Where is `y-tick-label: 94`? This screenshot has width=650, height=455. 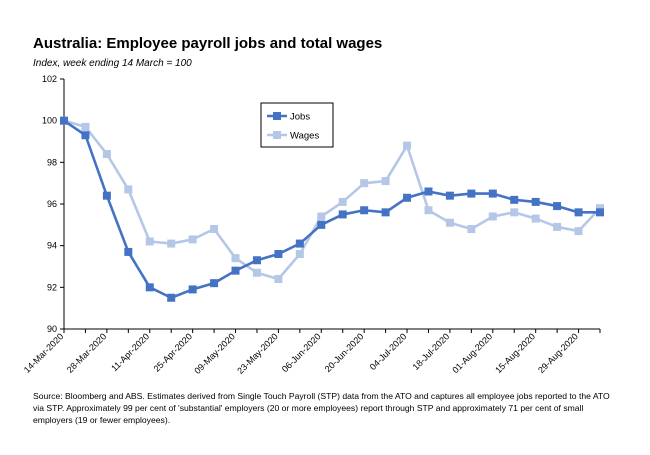 y-tick-label: 94 is located at coordinates (52, 246).